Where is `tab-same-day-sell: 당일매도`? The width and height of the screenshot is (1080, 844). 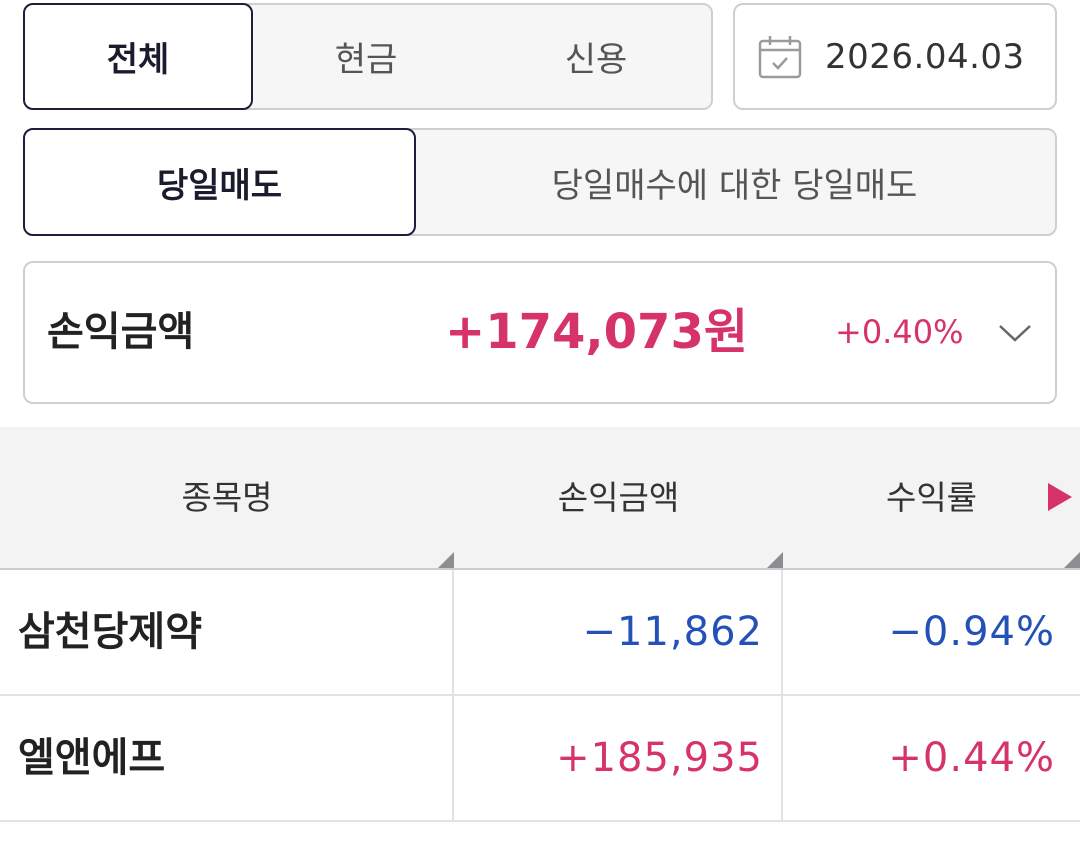 tab-same-day-sell: 당일매도 is located at coordinates (219, 182).